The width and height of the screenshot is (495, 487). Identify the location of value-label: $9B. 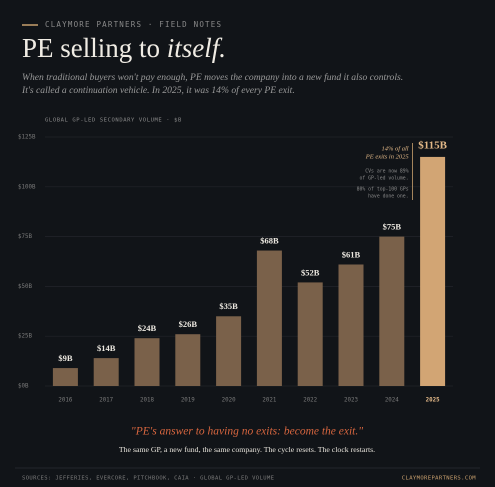
(65, 358).